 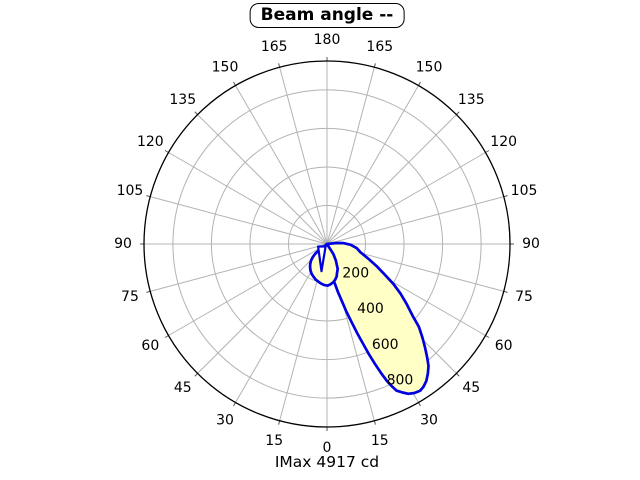 What do you see at coordinates (327, 448) in the screenshot?
I see `angle-label: 0` at bounding box center [327, 448].